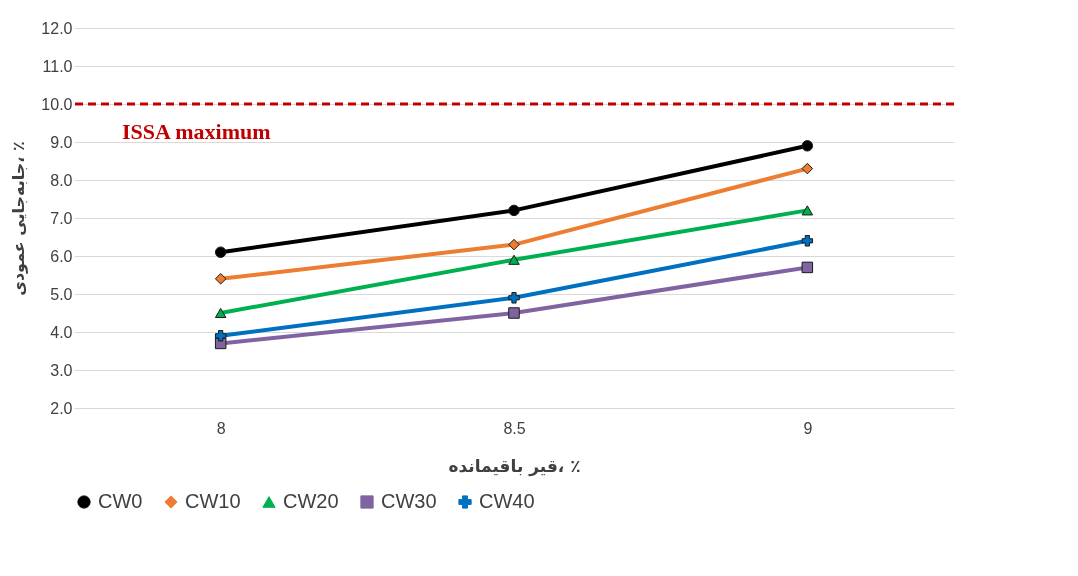 This screenshot has height=576, width=1078. Describe the element at coordinates (57, 104) in the screenshot. I see `y-tick-label: 10.0` at that location.